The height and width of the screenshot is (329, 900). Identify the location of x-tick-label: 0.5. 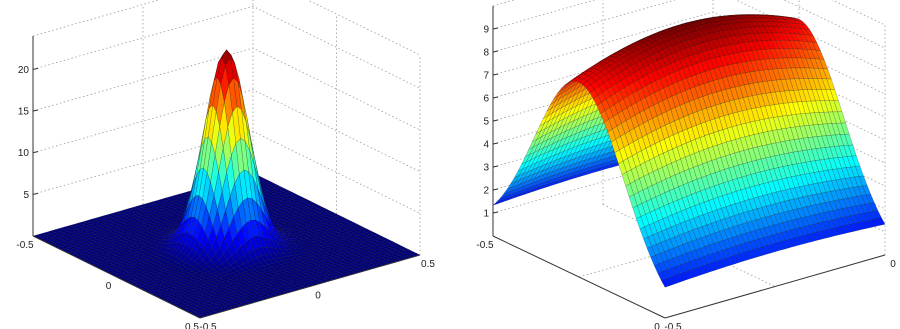
(192, 325).